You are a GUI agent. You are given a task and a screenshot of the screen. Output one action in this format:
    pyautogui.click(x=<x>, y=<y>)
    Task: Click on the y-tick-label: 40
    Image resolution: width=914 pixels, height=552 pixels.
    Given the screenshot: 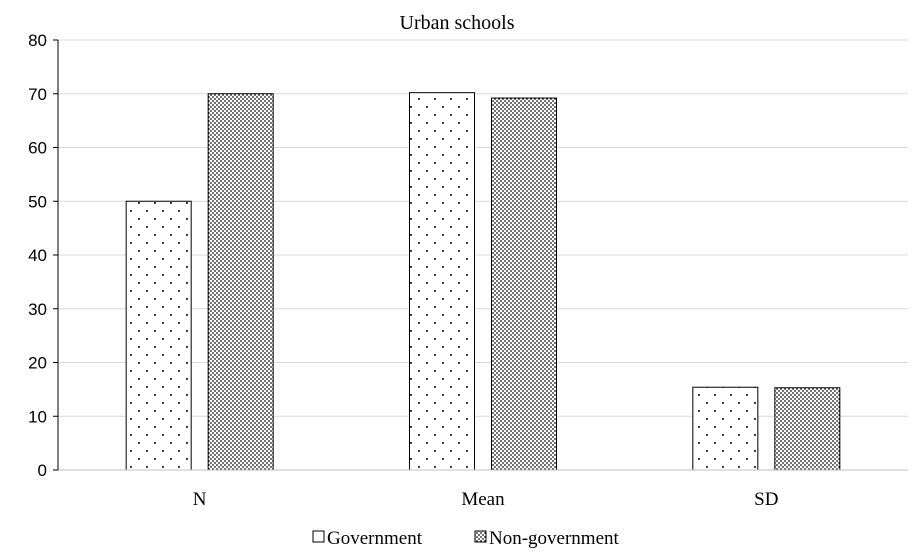 What is the action you would take?
    pyautogui.click(x=37, y=255)
    